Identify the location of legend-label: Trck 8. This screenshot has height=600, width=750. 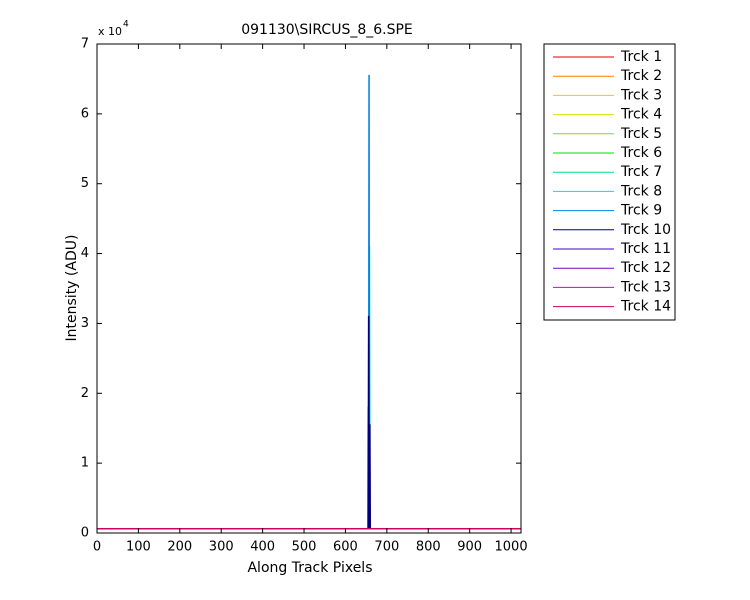
(641, 191).